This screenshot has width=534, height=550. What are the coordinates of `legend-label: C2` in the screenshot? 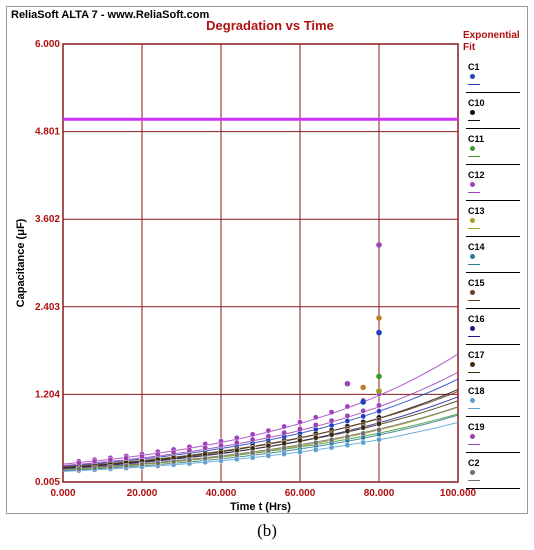 It's located at (474, 463).